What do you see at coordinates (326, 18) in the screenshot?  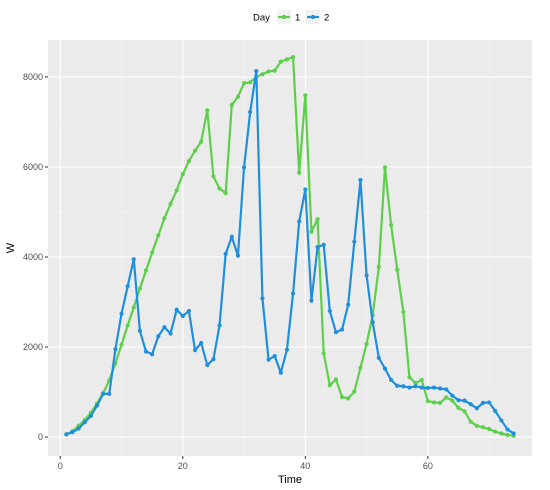 I see `legend-entry-label: 2` at bounding box center [326, 18].